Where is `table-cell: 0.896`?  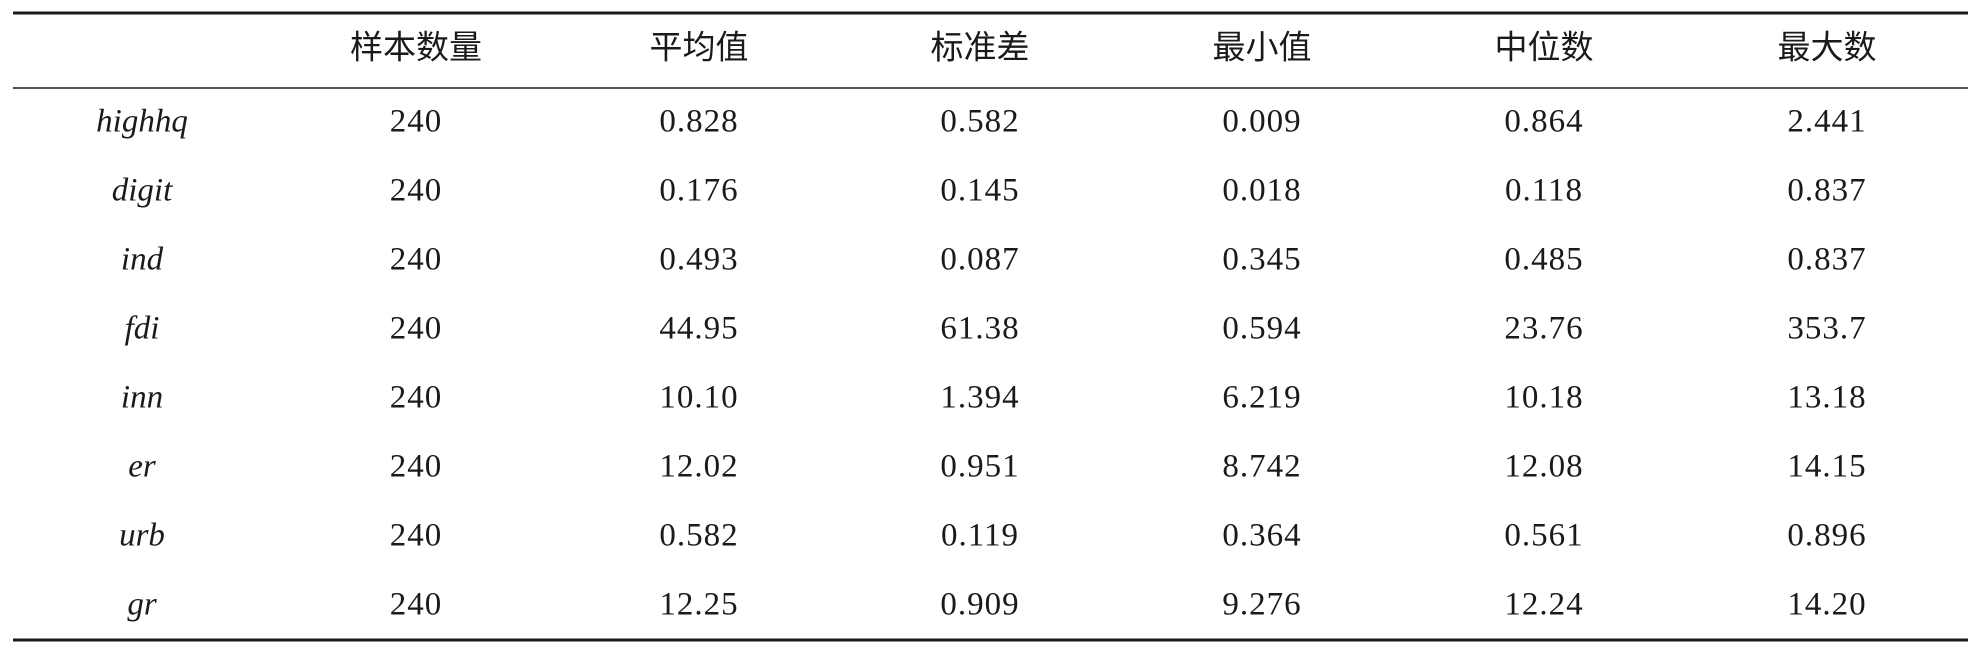
table-cell: 0.896 is located at coordinates (1826, 536).